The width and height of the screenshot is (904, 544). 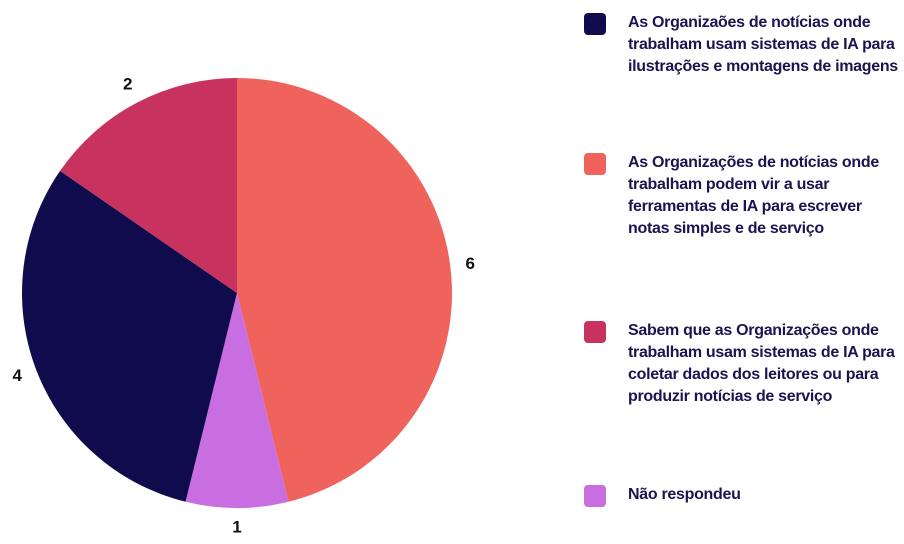 I want to click on legend-label: Não respondeu, so click(x=684, y=494).